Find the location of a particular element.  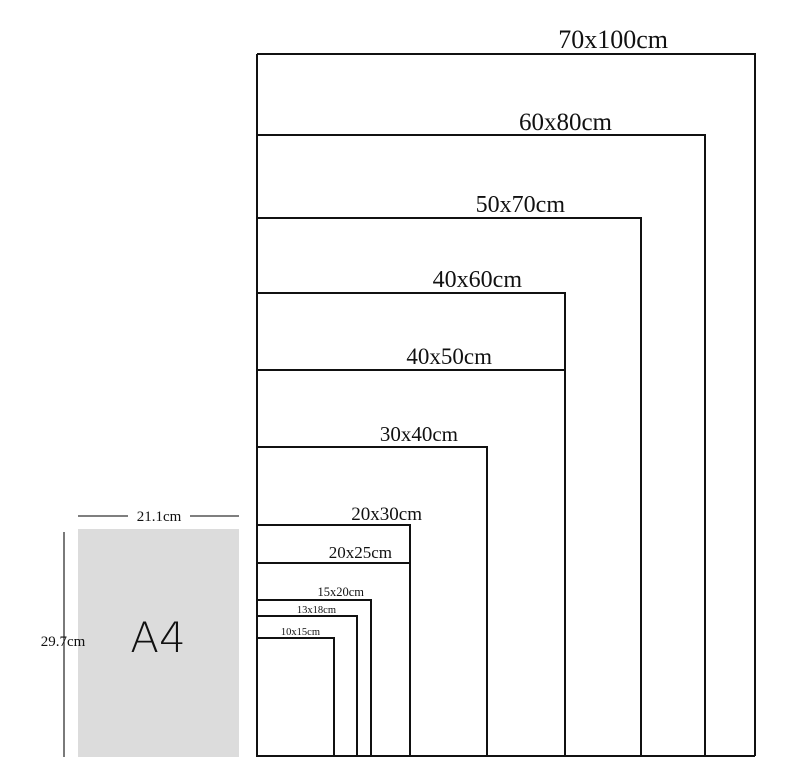

size-label: 20x30cm is located at coordinates (386, 514).